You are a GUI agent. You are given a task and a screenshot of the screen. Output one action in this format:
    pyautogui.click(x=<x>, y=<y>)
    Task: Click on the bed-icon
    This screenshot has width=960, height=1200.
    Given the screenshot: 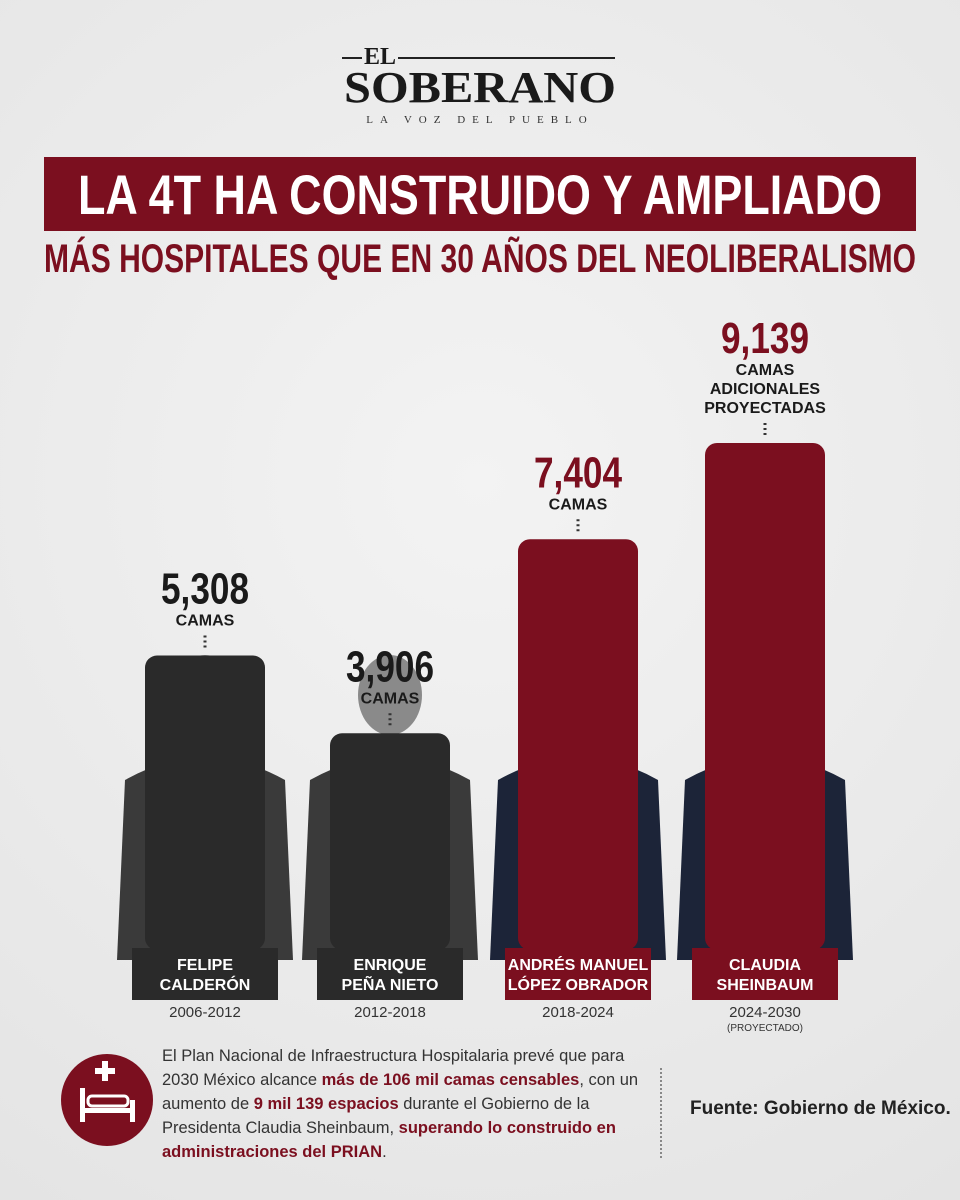 What is the action you would take?
    pyautogui.click(x=107, y=1100)
    